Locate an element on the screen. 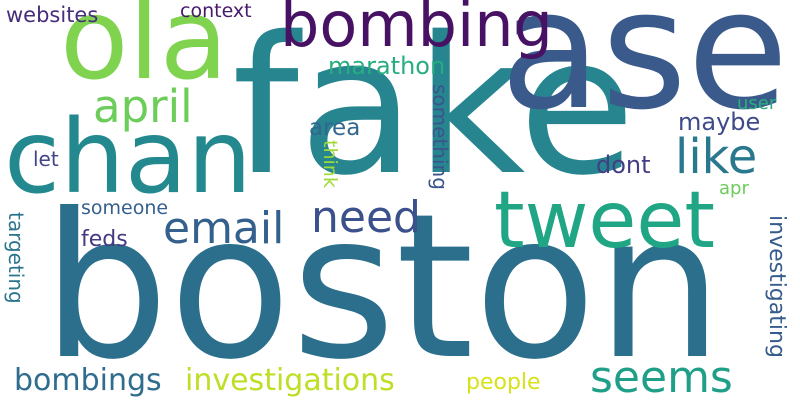 This screenshot has height=400, width=800. word-user: user is located at coordinates (757, 103).